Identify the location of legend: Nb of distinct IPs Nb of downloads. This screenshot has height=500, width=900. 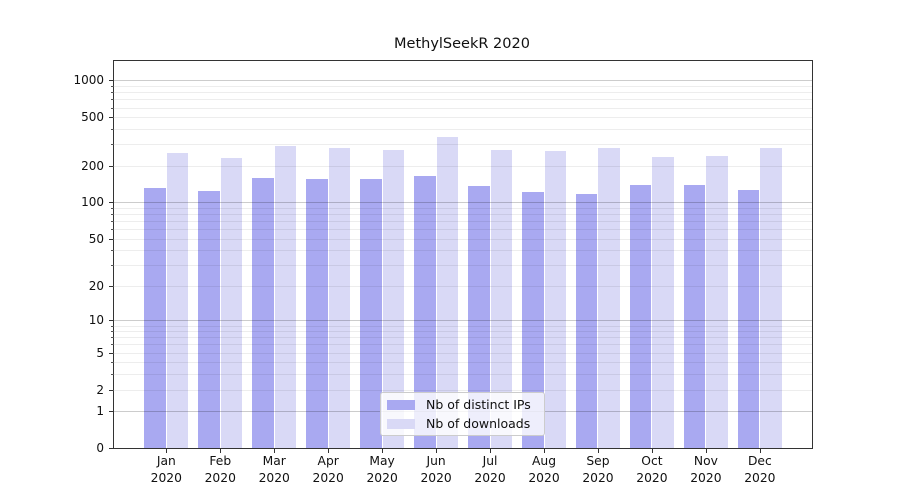
(462, 414).